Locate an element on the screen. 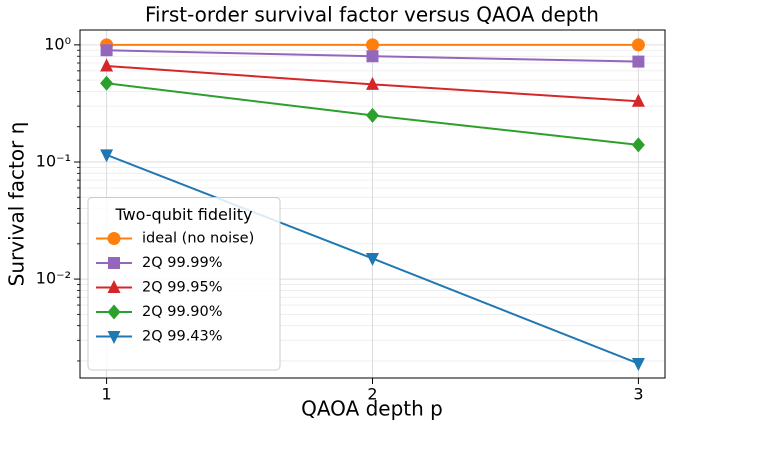 The height and width of the screenshot is (459, 782). x-tick-label: 3 is located at coordinates (638, 394).